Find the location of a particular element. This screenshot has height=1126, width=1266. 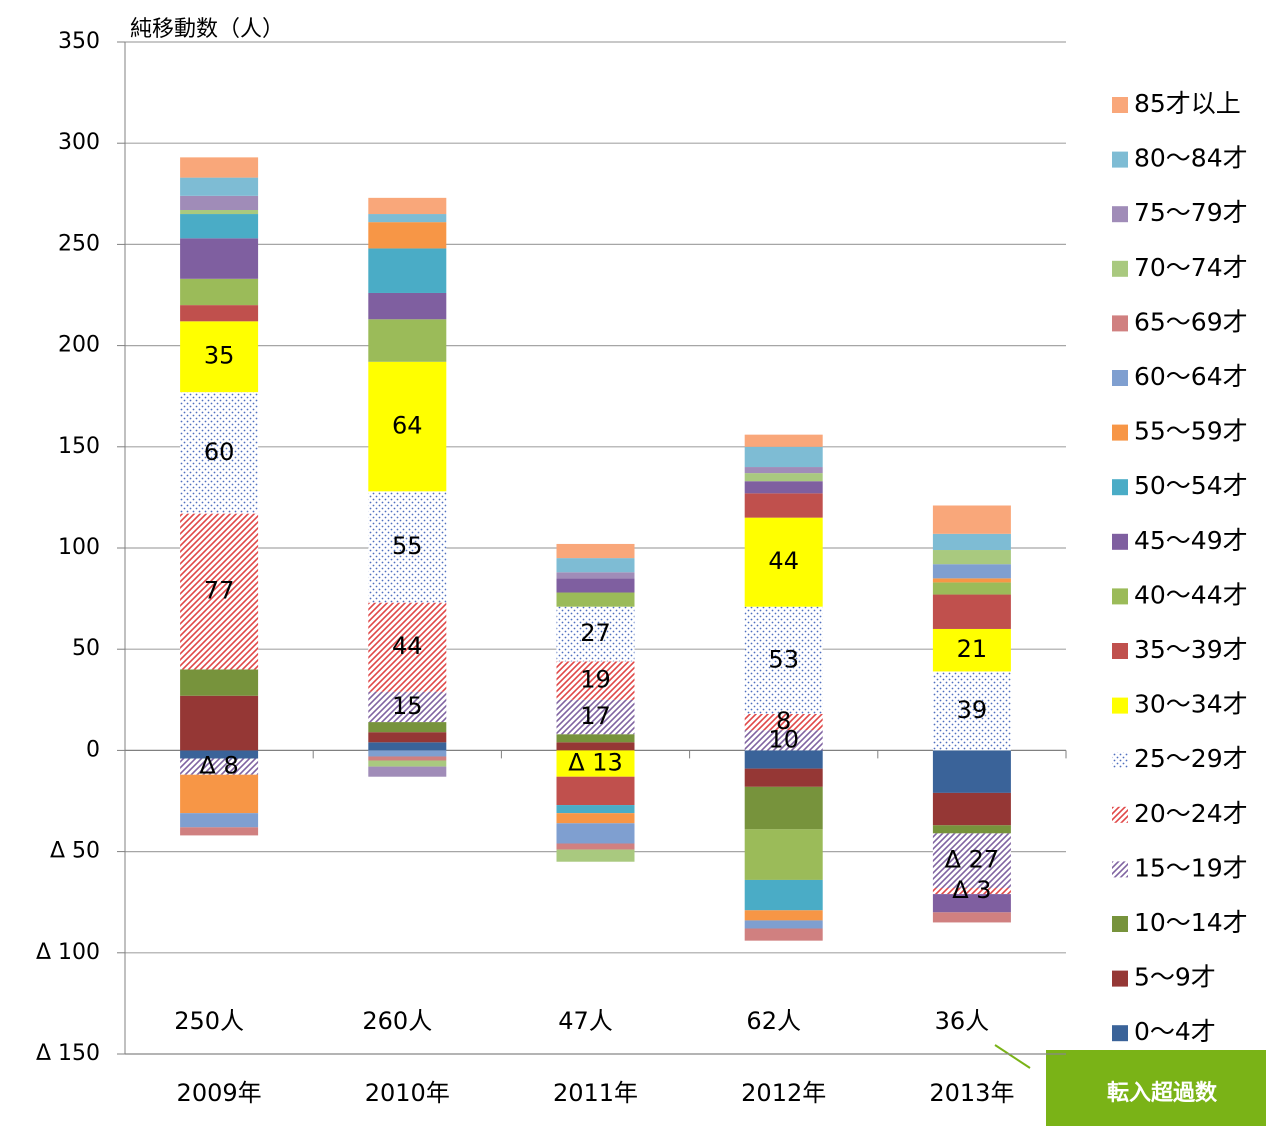

data-label: 39 is located at coordinates (972, 710).